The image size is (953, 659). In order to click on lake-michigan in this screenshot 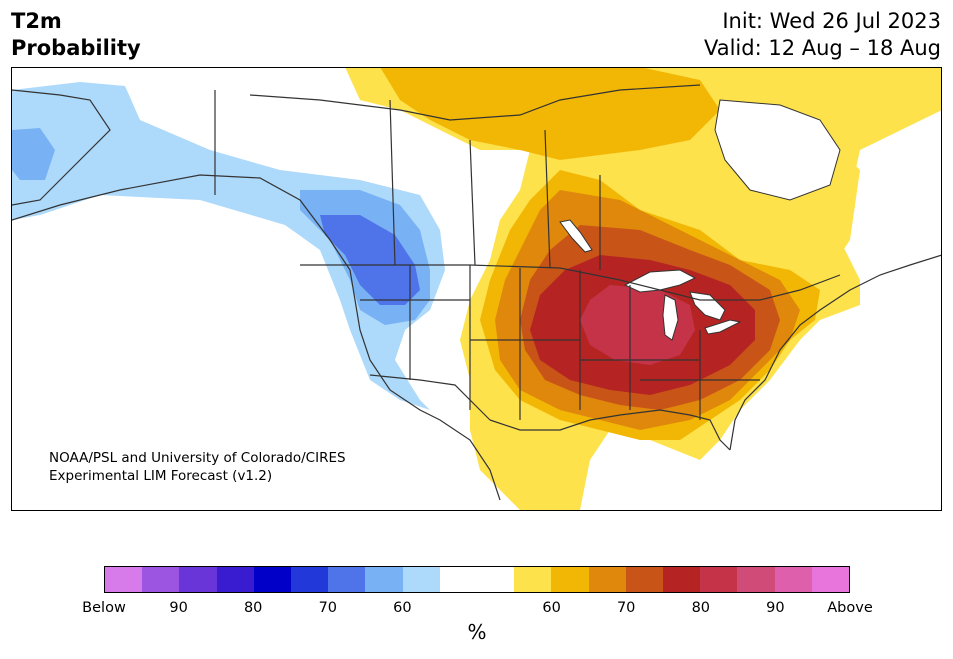, I will do `click(670, 317)`.